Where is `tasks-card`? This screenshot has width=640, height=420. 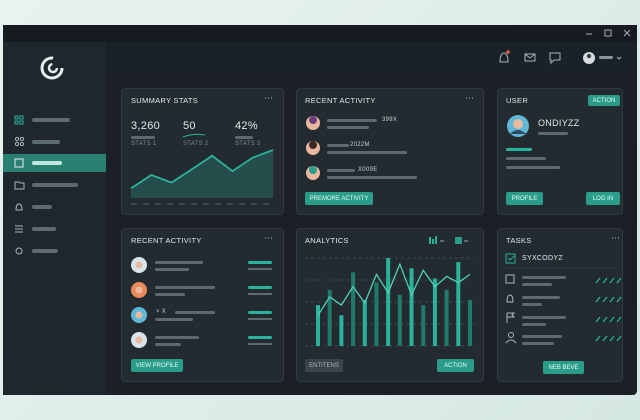
tasks-card is located at coordinates (560, 305).